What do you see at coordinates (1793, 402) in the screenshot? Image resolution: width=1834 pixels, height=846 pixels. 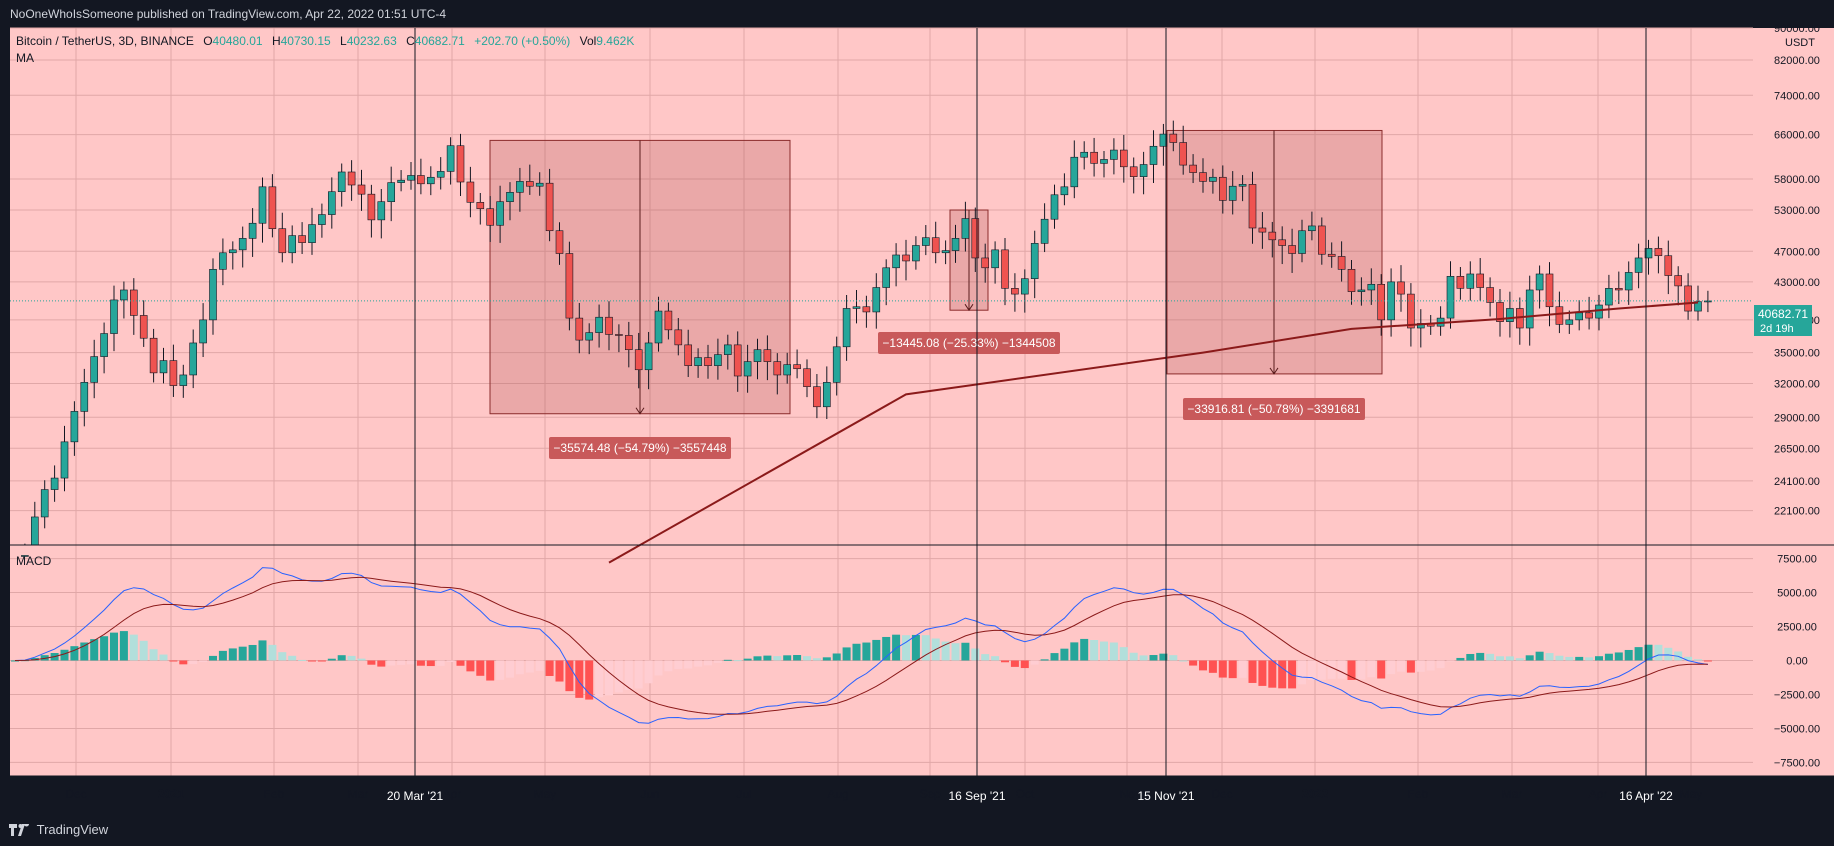 I see `price-axis-background` at bounding box center [1793, 402].